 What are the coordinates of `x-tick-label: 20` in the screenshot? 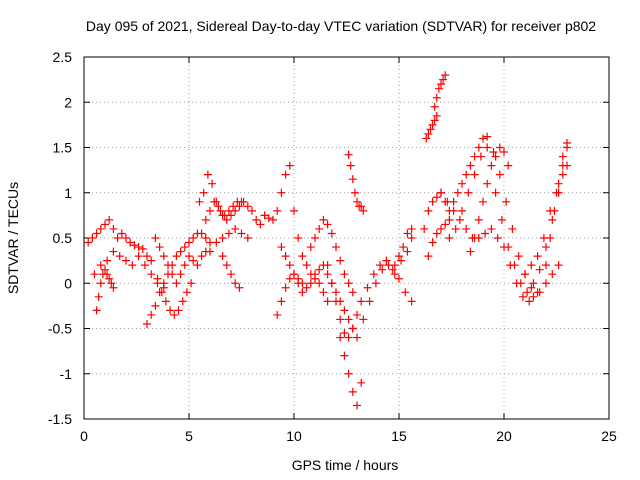 It's located at (504, 436).